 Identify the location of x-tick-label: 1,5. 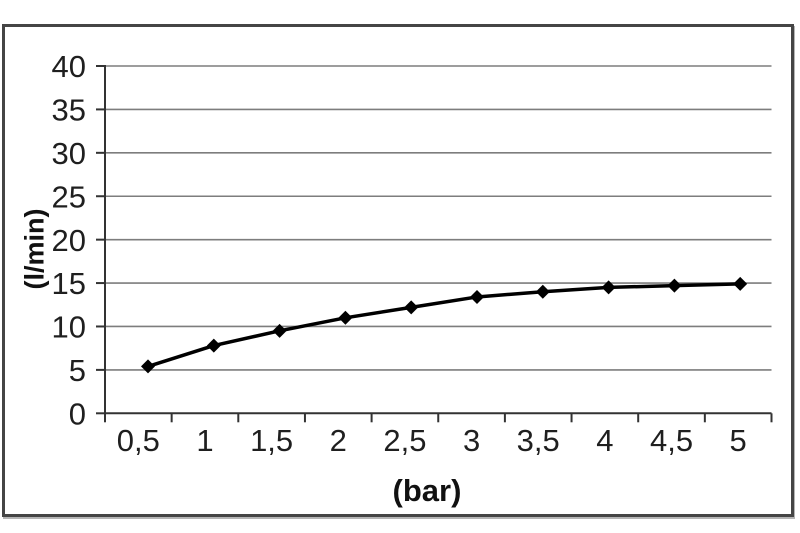
(271, 440).